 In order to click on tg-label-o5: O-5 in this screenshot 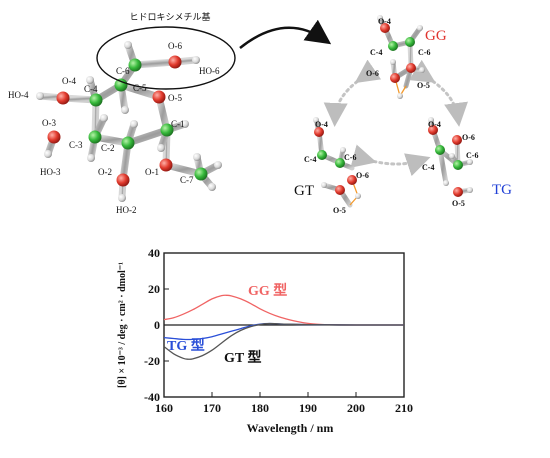, I will do `click(458, 203)`.